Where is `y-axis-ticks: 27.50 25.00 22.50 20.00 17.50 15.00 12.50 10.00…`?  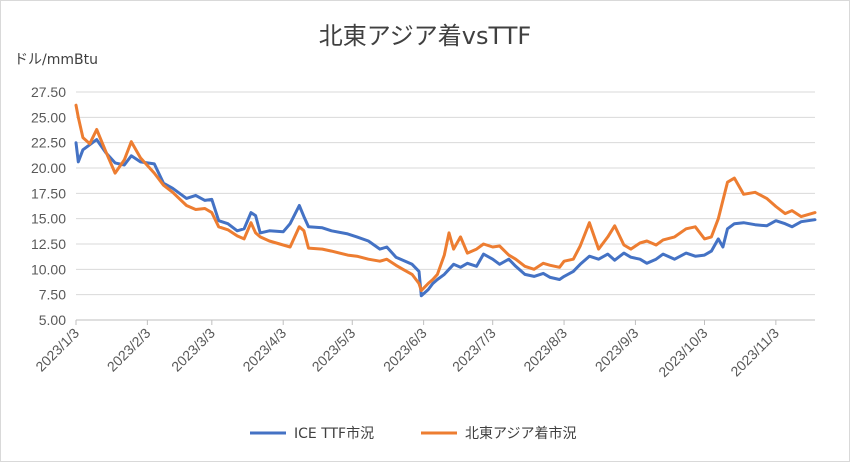
y-axis-ticks: 27.50 25.00 22.50 20.00 17.50 15.00 12.50 10.00… is located at coordinates (48, 206).